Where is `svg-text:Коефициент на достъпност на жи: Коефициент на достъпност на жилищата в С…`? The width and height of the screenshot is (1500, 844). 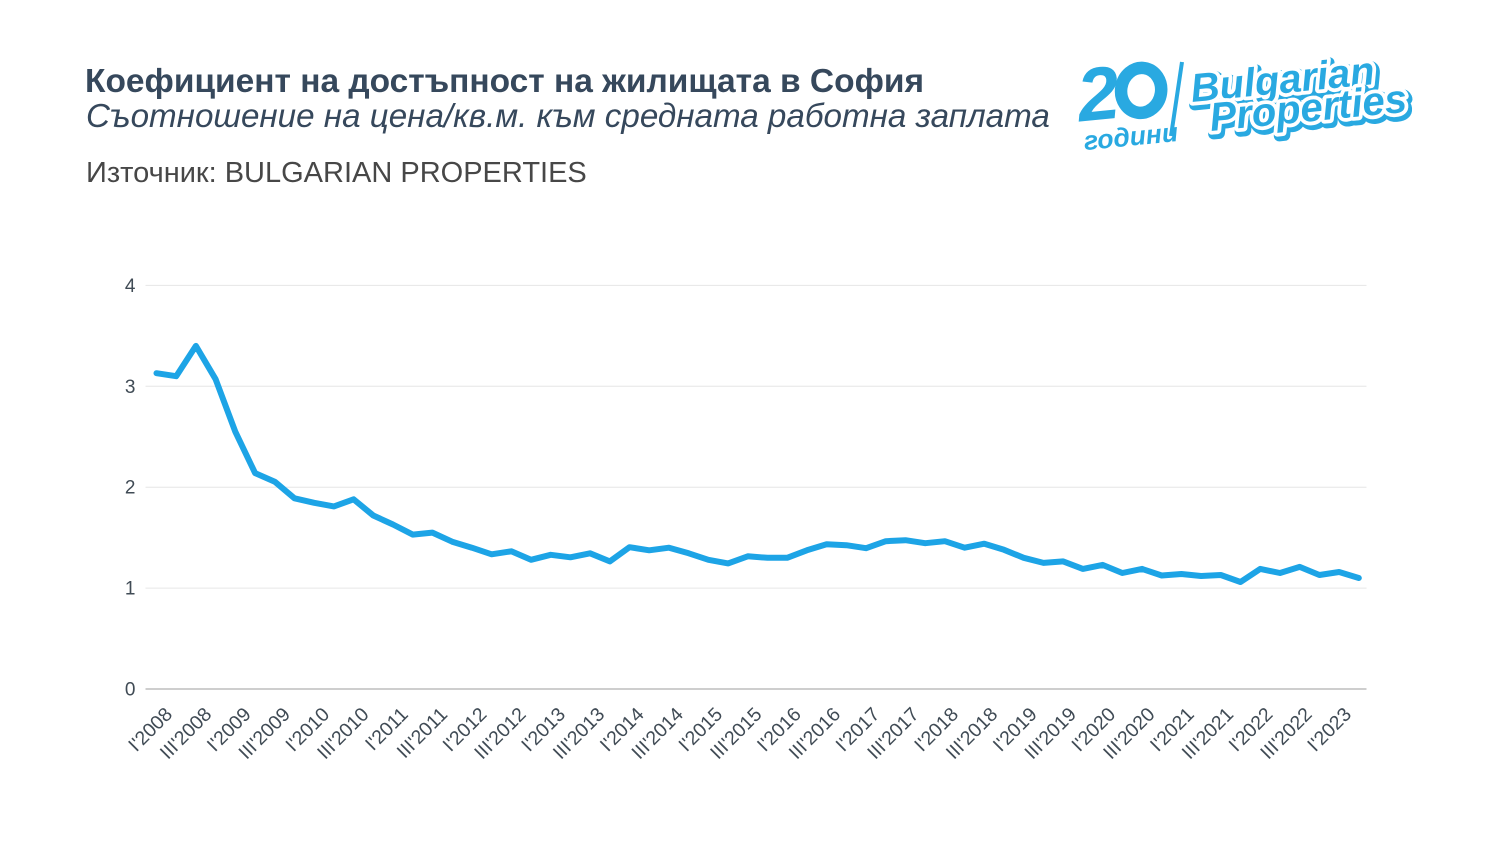
svg-text:Коефициент на достъпност на жи: Коефициент на достъпност на жилищата в С… is located at coordinates (504, 81).